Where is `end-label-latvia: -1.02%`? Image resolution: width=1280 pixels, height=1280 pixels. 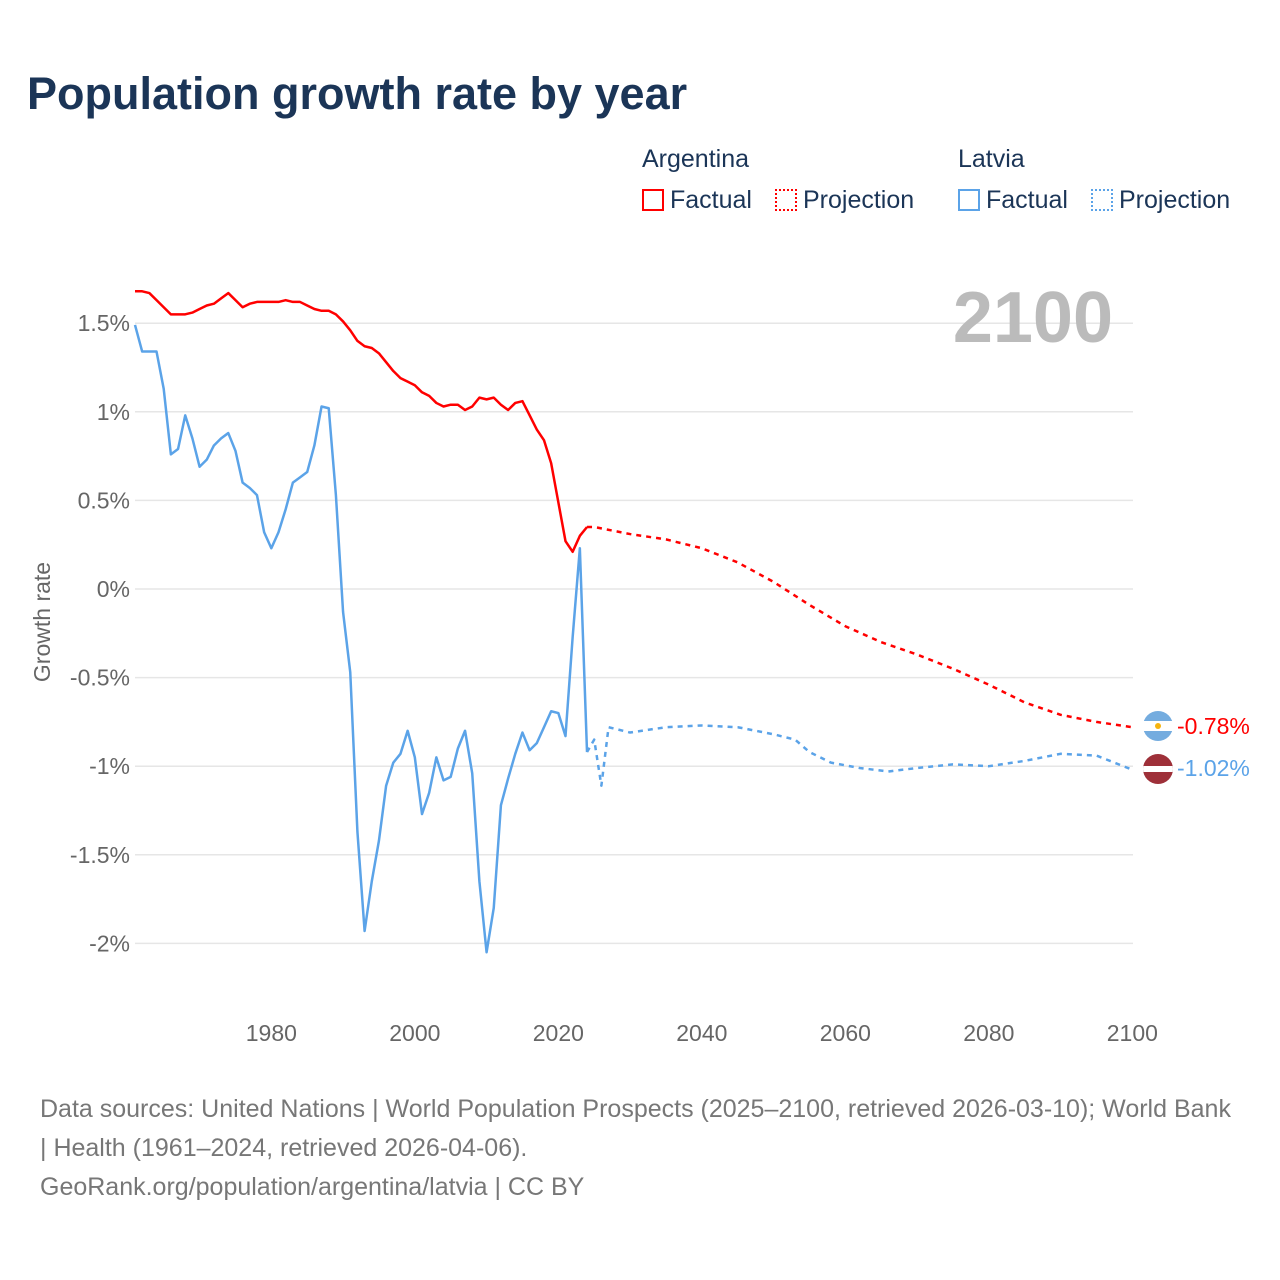
end-label-latvia: -1.02% is located at coordinates (1213, 768).